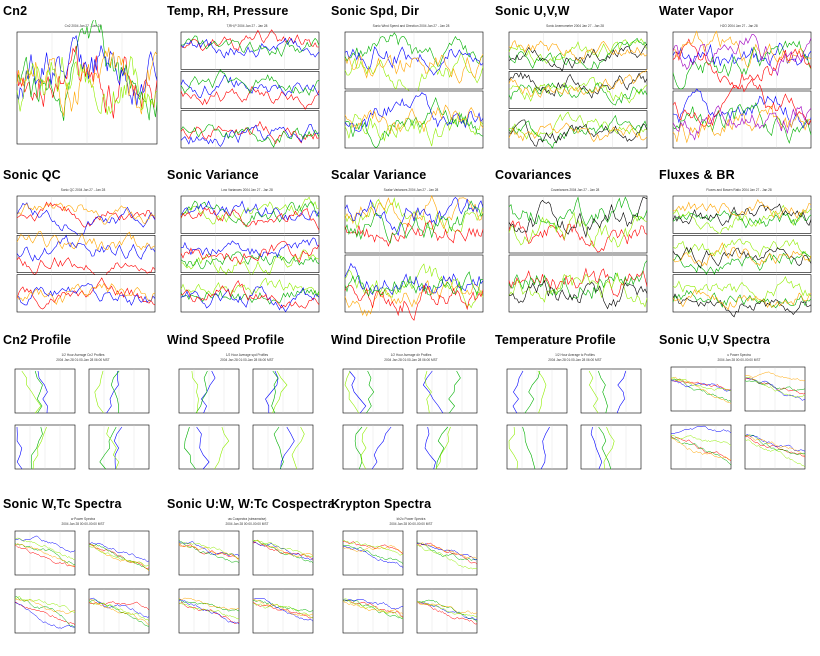  What do you see at coordinates (715, 340) in the screenshot?
I see `thumbnail-title-link: Sonic U,V Spectra` at bounding box center [715, 340].